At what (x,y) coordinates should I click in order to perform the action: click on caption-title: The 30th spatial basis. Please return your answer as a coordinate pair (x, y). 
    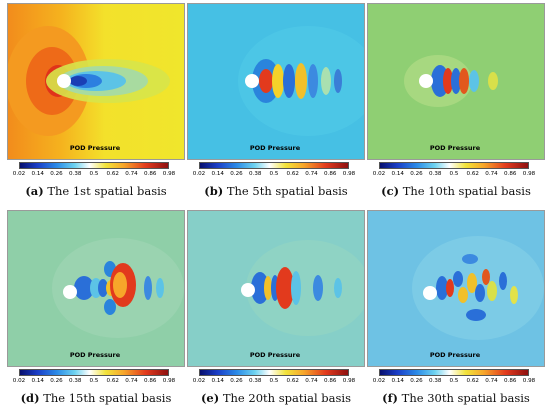
    Looking at the image, I should click on (465, 398).